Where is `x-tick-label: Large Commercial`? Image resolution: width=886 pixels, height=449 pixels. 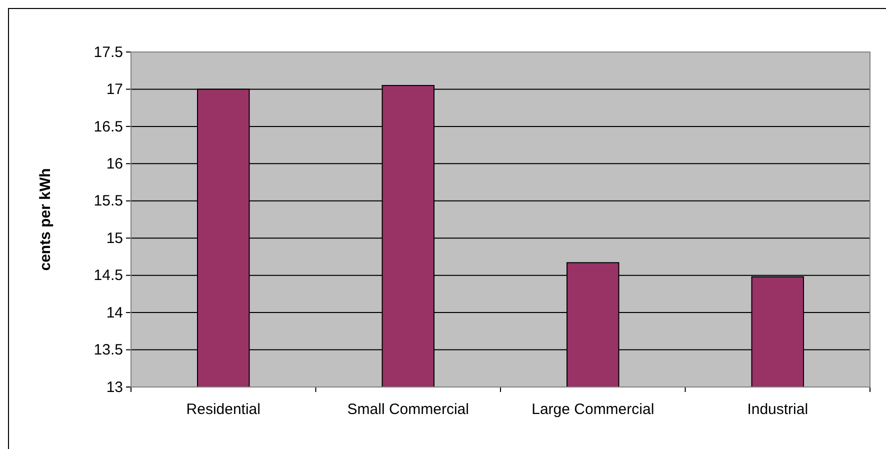 x-tick-label: Large Commercial is located at coordinates (593, 409).